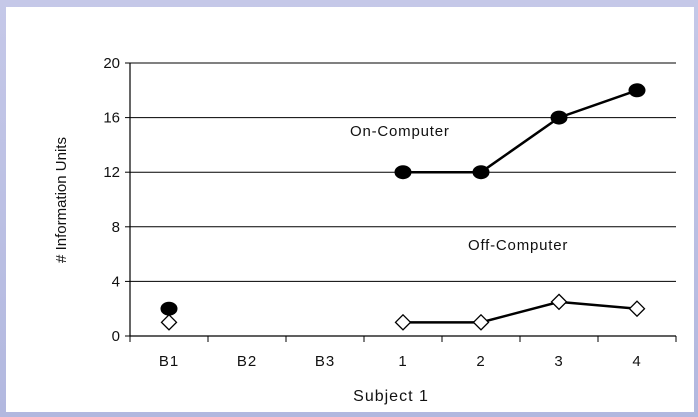  What do you see at coordinates (111, 63) in the screenshot?
I see `y-tick-label: 20` at bounding box center [111, 63].